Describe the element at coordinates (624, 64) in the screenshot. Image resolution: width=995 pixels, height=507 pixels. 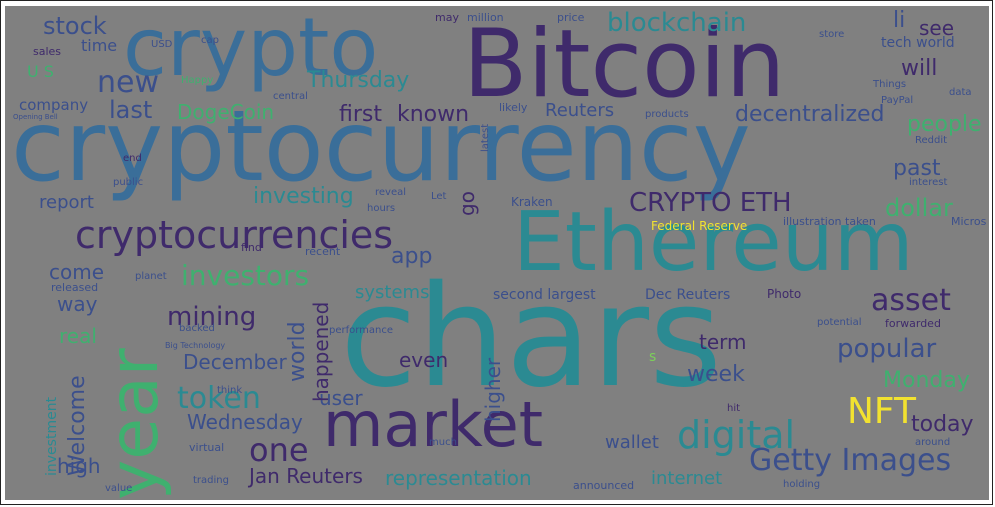
I see `cloud-word: Bitcoin` at that location.